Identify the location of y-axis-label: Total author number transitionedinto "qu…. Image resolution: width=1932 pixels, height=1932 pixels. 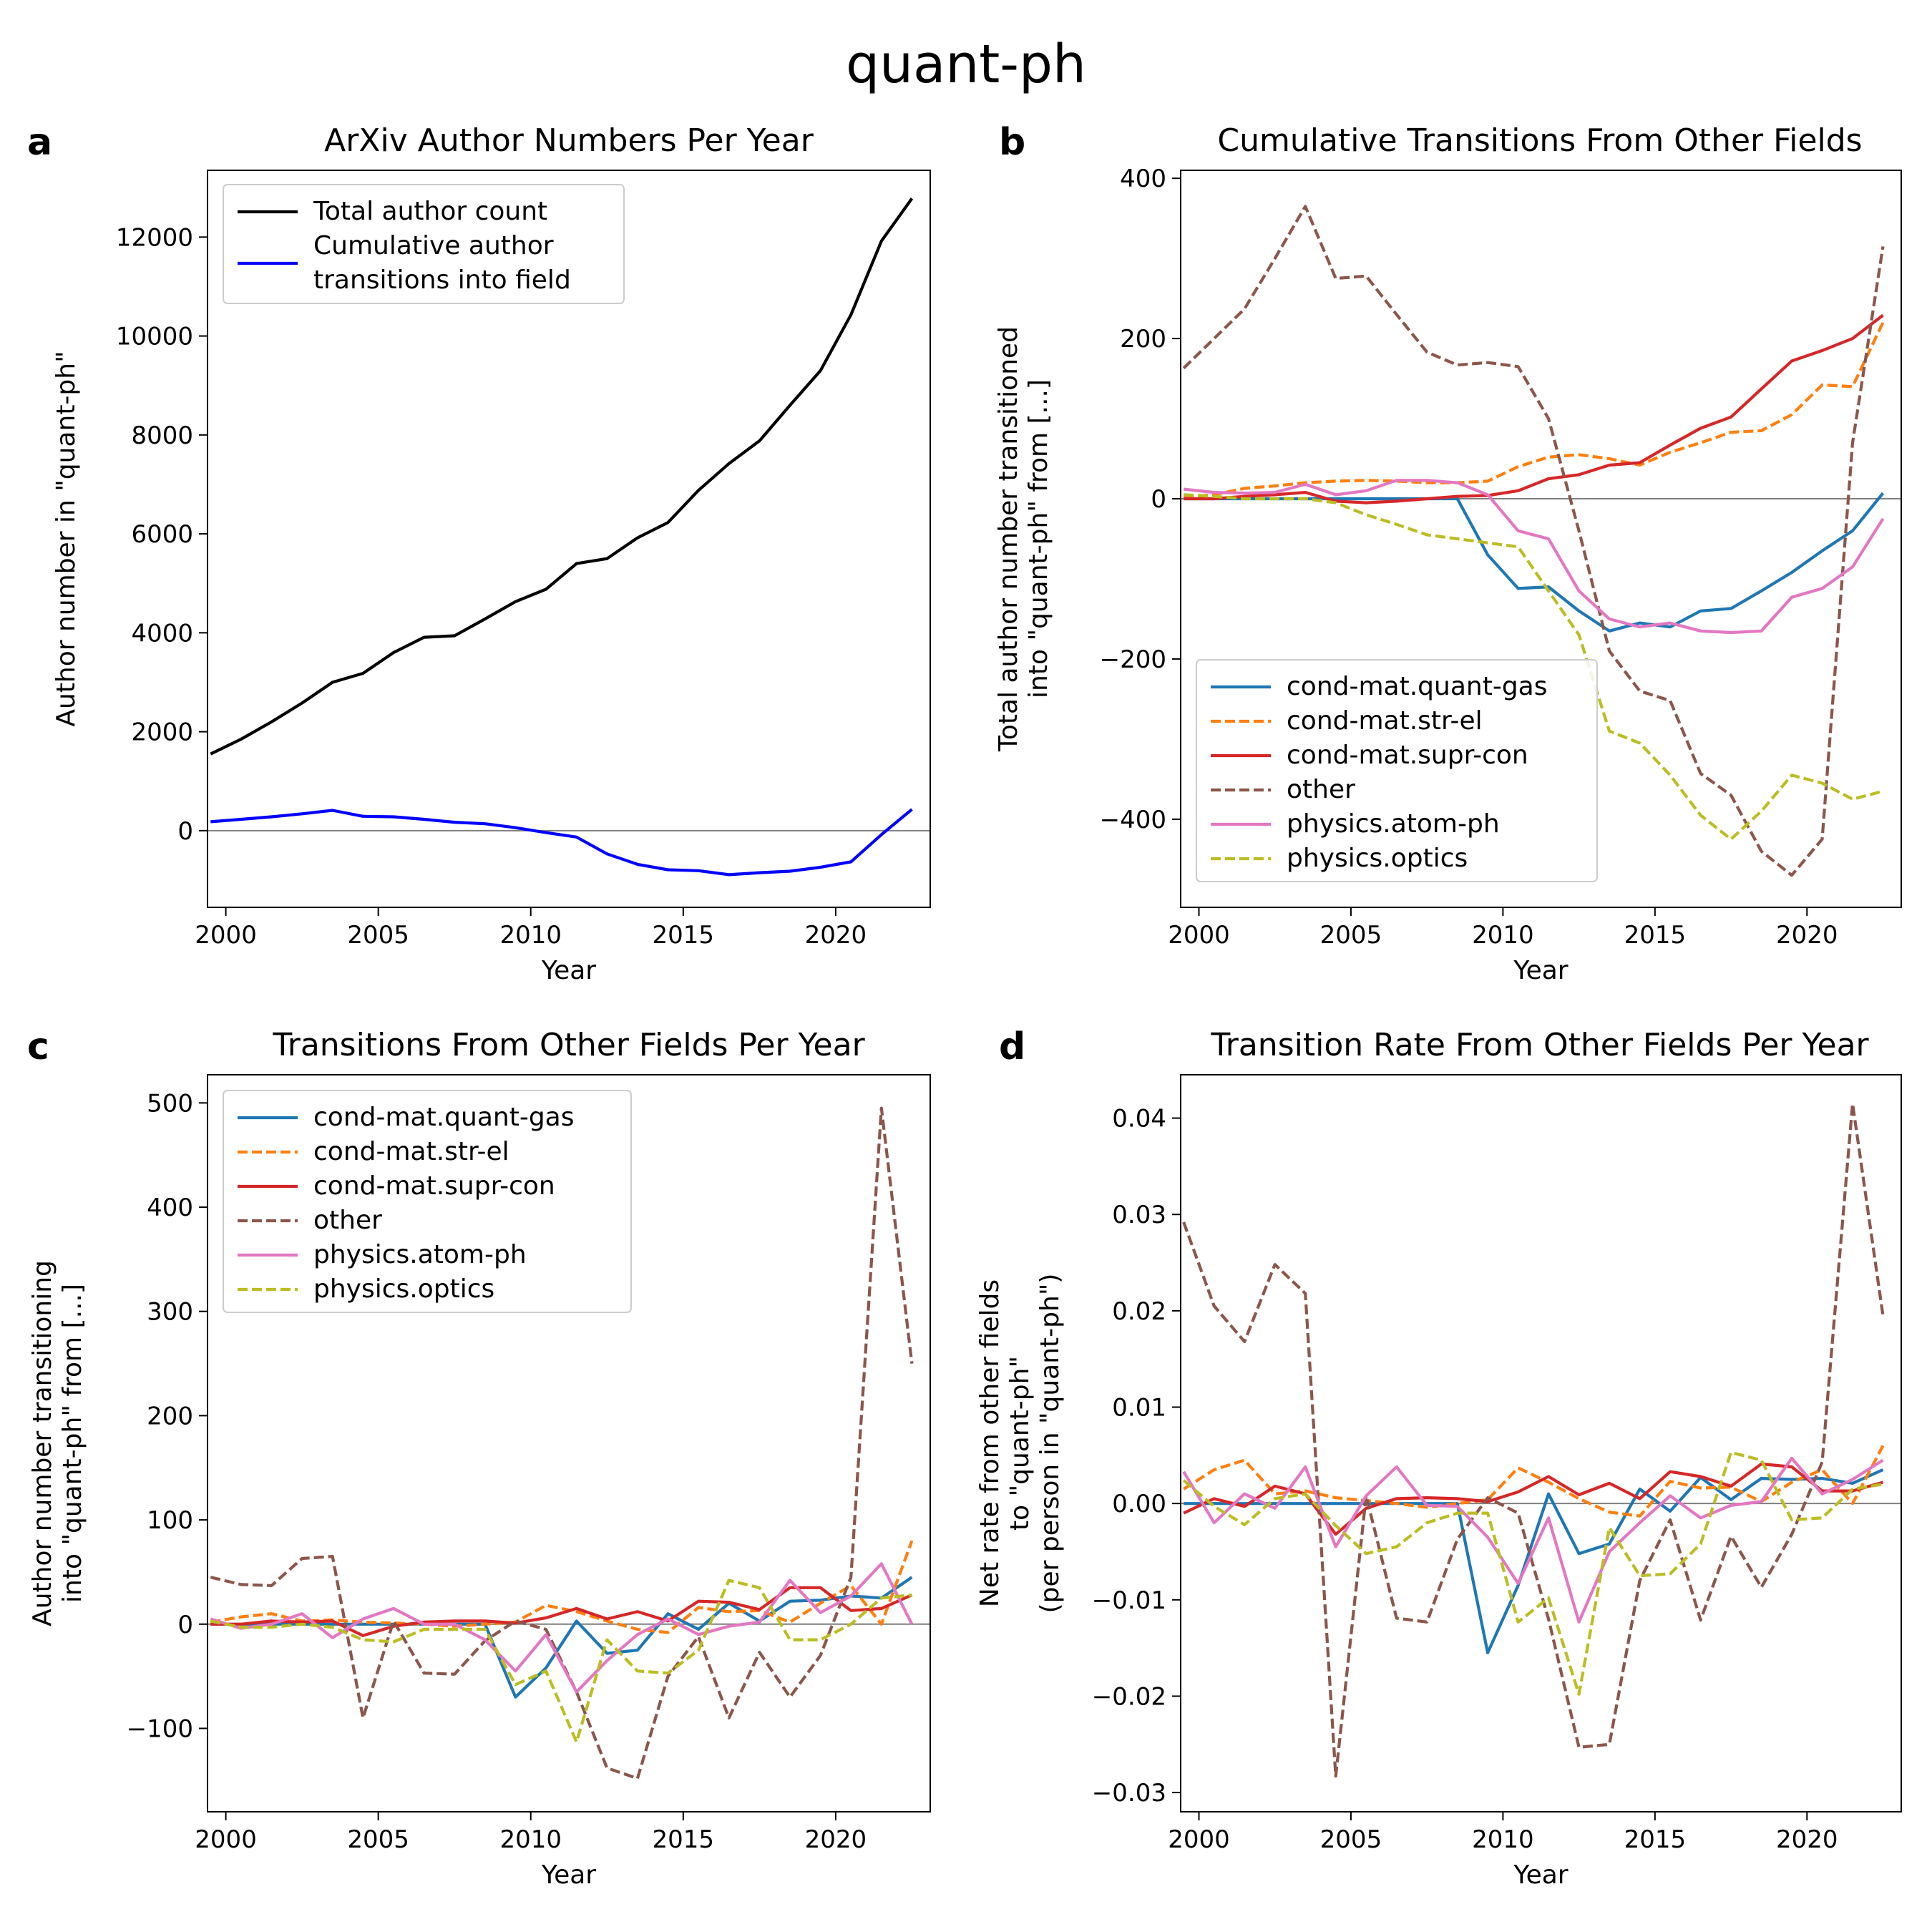
(1023, 539).